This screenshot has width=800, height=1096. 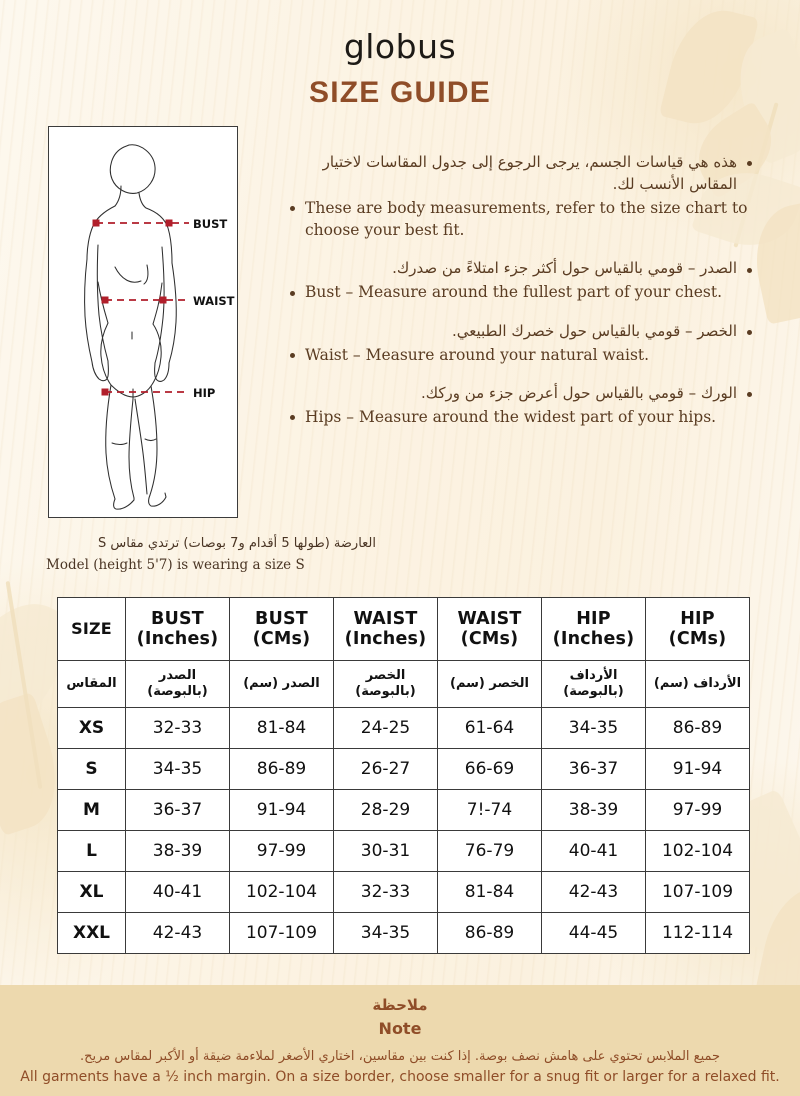 I want to click on cell-hip-inches: 38-39, so click(x=593, y=810).